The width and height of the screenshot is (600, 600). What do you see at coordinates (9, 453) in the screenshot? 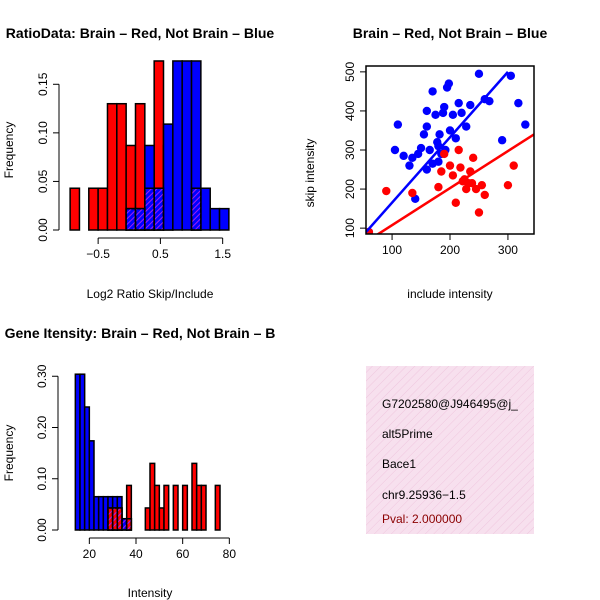
I see `gene-ylabel: Frequency` at bounding box center [9, 453].